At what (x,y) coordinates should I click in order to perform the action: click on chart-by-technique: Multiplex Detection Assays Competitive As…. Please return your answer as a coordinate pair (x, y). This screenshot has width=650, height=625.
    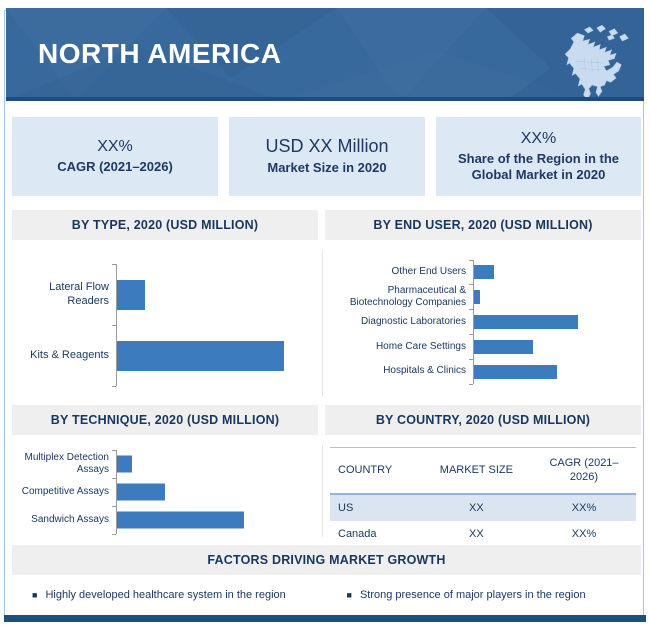
    Looking at the image, I should click on (165, 492).